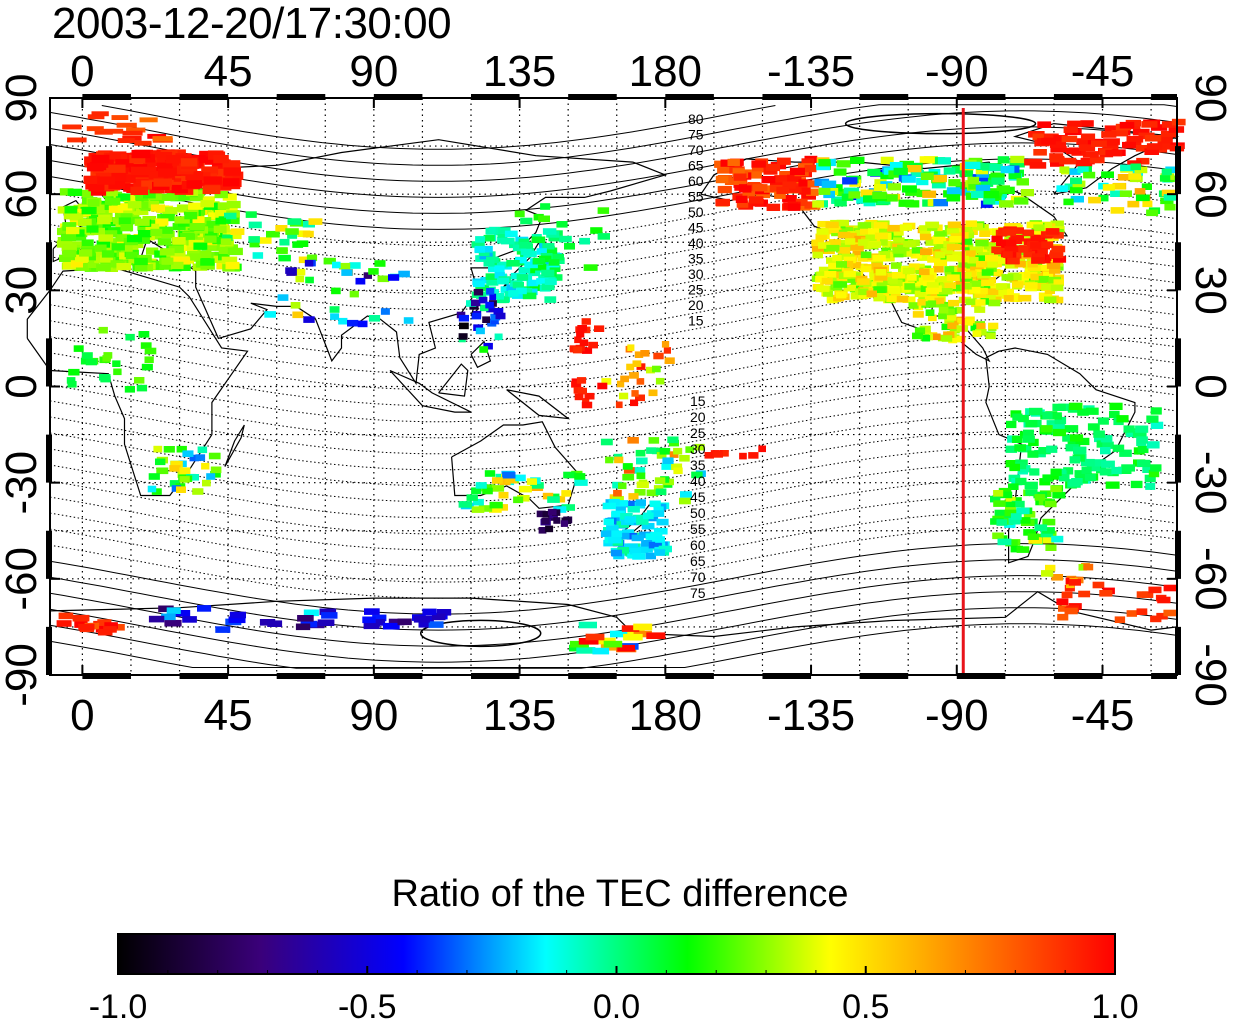  What do you see at coordinates (1210, 483) in the screenshot?
I see `y-tick-label-right: -30` at bounding box center [1210, 483].